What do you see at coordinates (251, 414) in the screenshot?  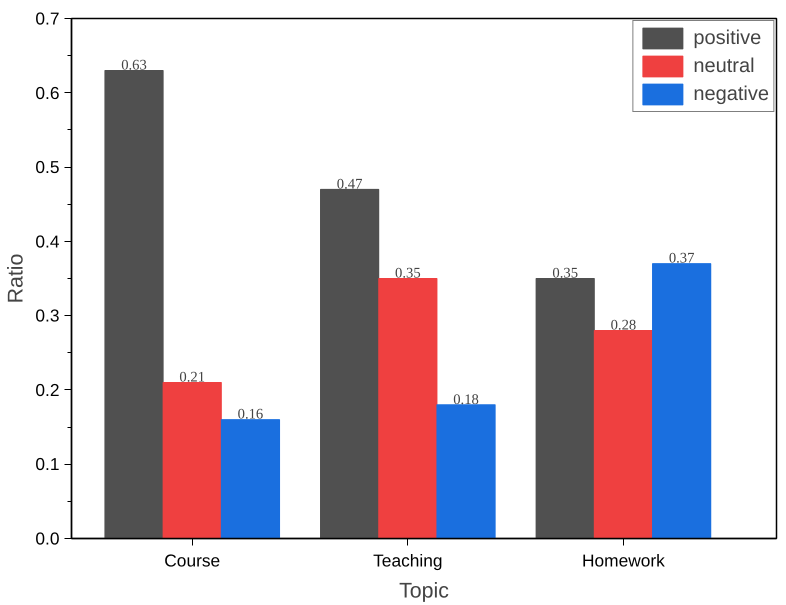 I see `data-label: 0.16` at bounding box center [251, 414].